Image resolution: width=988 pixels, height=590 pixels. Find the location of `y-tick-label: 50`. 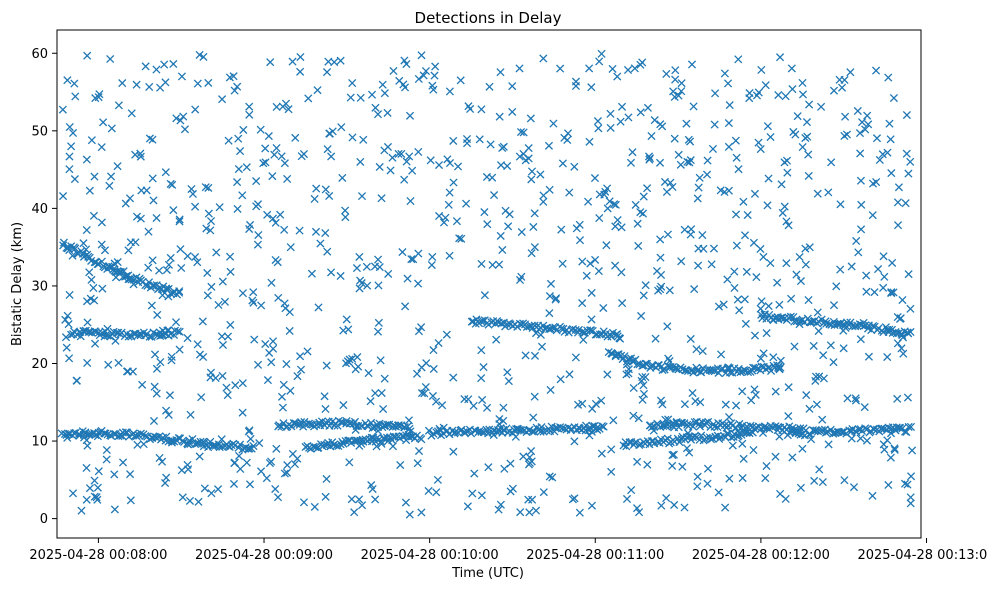

y-tick-label: 50 is located at coordinates (39, 131).